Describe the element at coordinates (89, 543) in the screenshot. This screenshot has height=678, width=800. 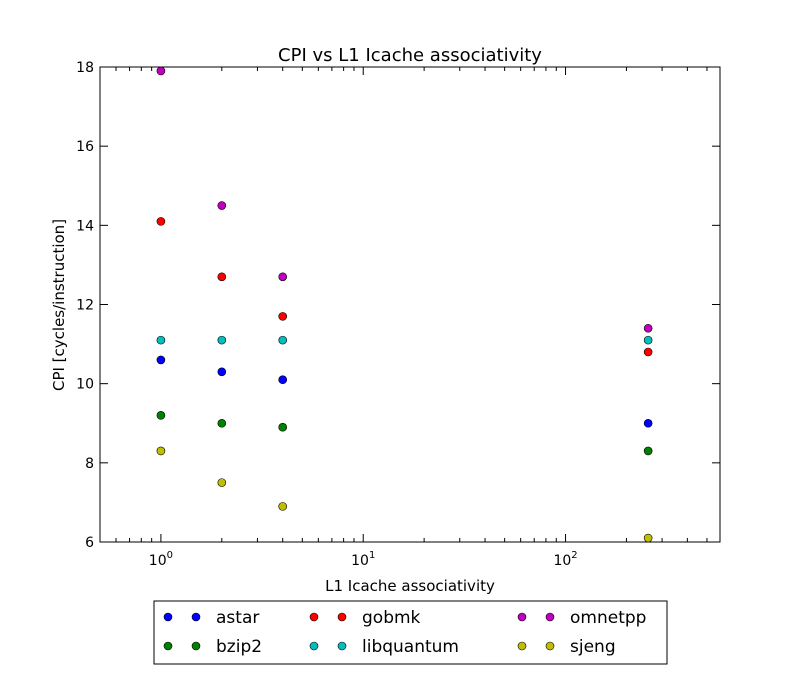
I see `y-tick-label: 6` at that location.